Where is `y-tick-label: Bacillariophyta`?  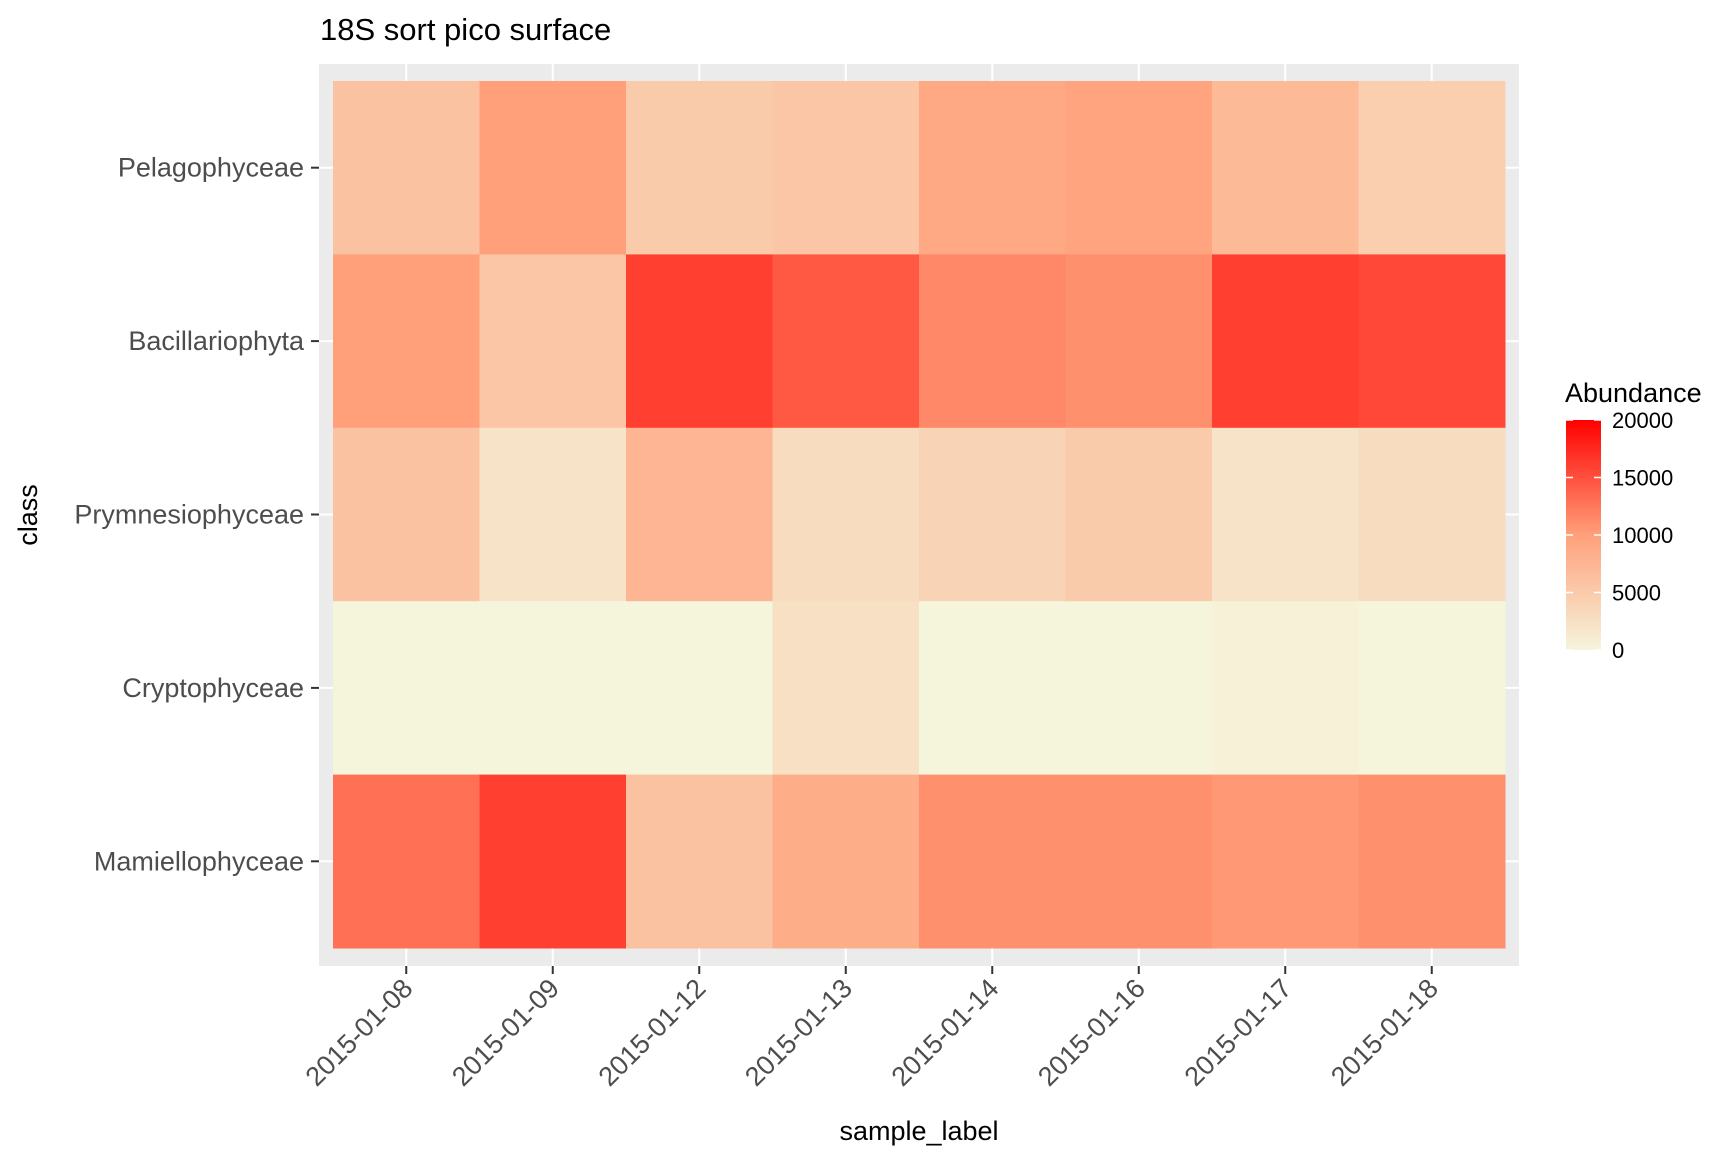 y-tick-label: Bacillariophyta is located at coordinates (216, 341).